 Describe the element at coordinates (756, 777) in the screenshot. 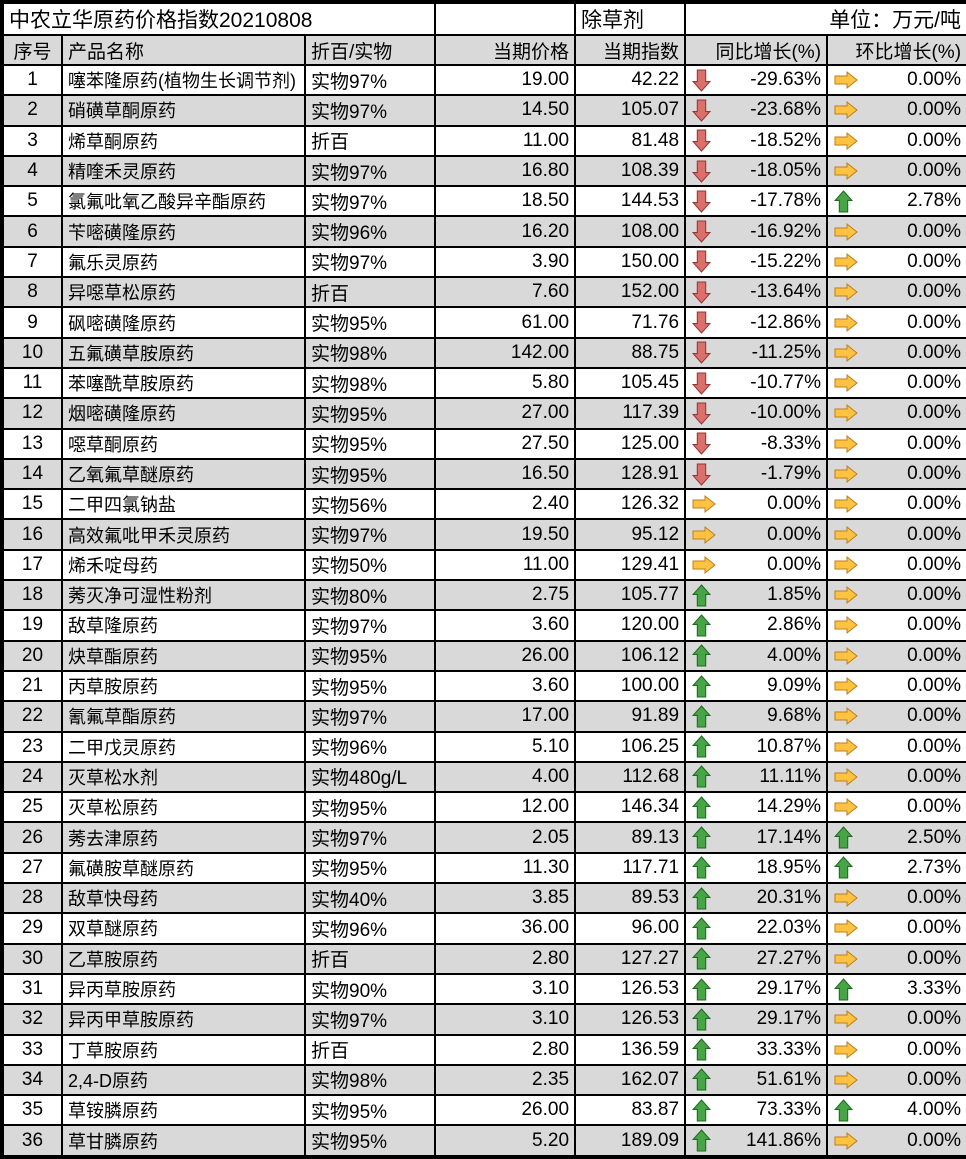

I see `yoy-cell: 11.11%` at that location.